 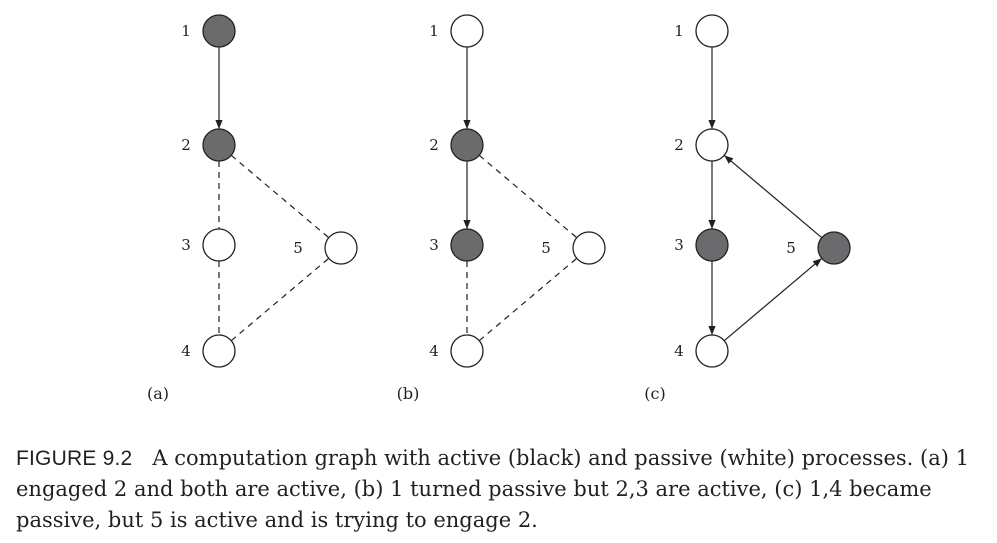 I want to click on node-1-active, so click(x=219, y=31).